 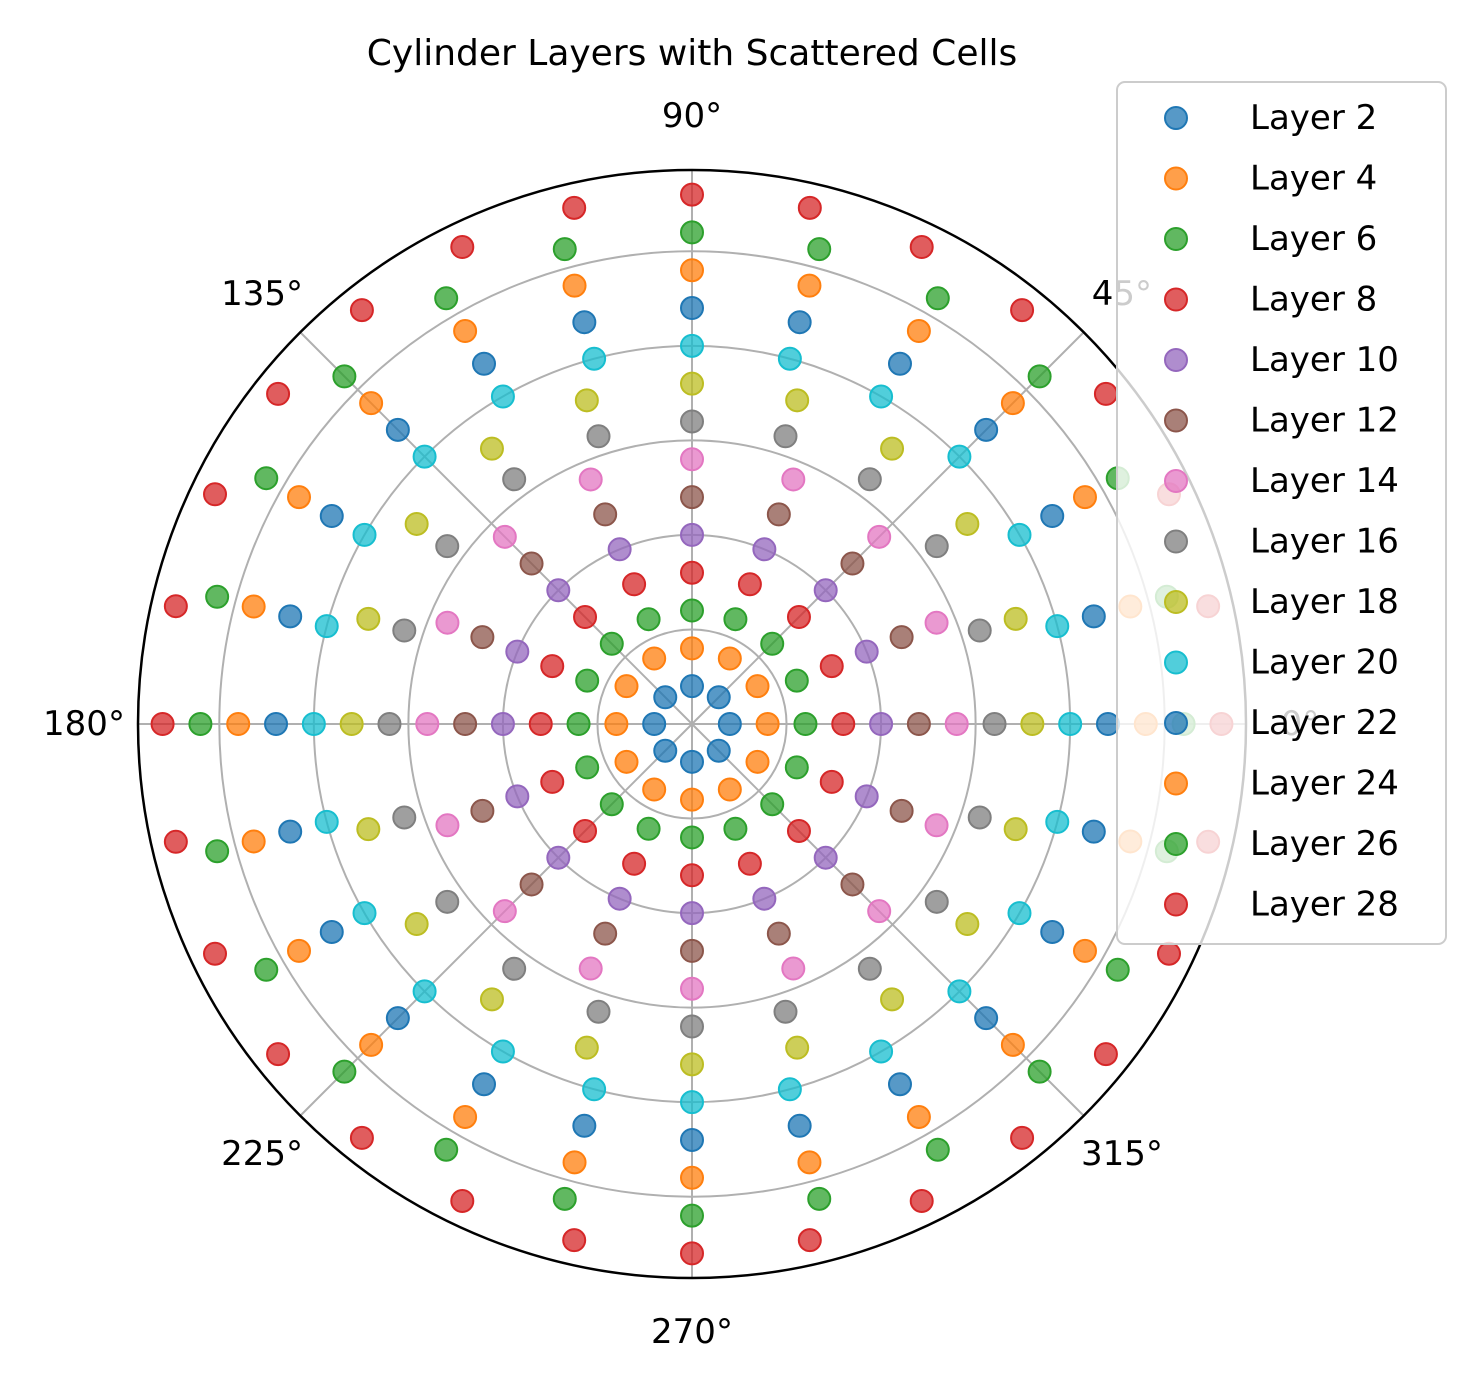 I want to click on legend-box, so click(x=1281, y=513).